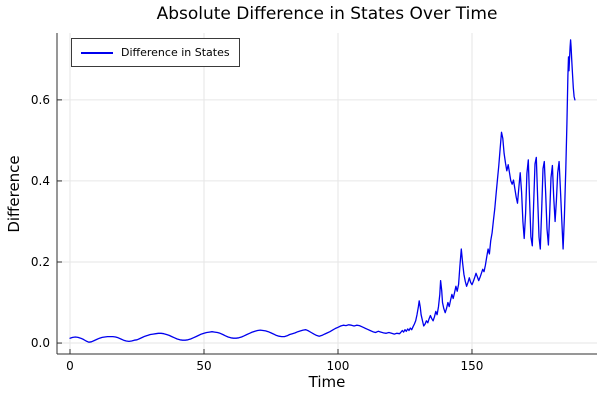 Image resolution: width=600 pixels, height=400 pixels. What do you see at coordinates (175, 52) in the screenshot?
I see `legend-entry-label: Difference in States` at bounding box center [175, 52].